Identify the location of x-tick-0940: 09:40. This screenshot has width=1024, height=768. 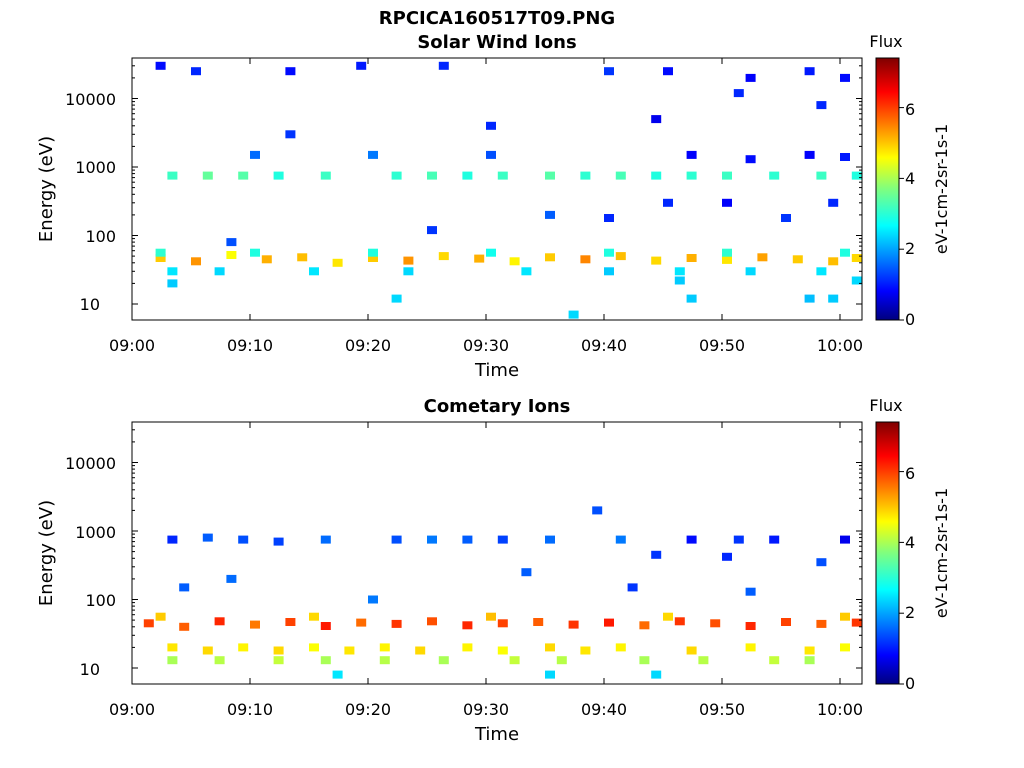
(604, 709).